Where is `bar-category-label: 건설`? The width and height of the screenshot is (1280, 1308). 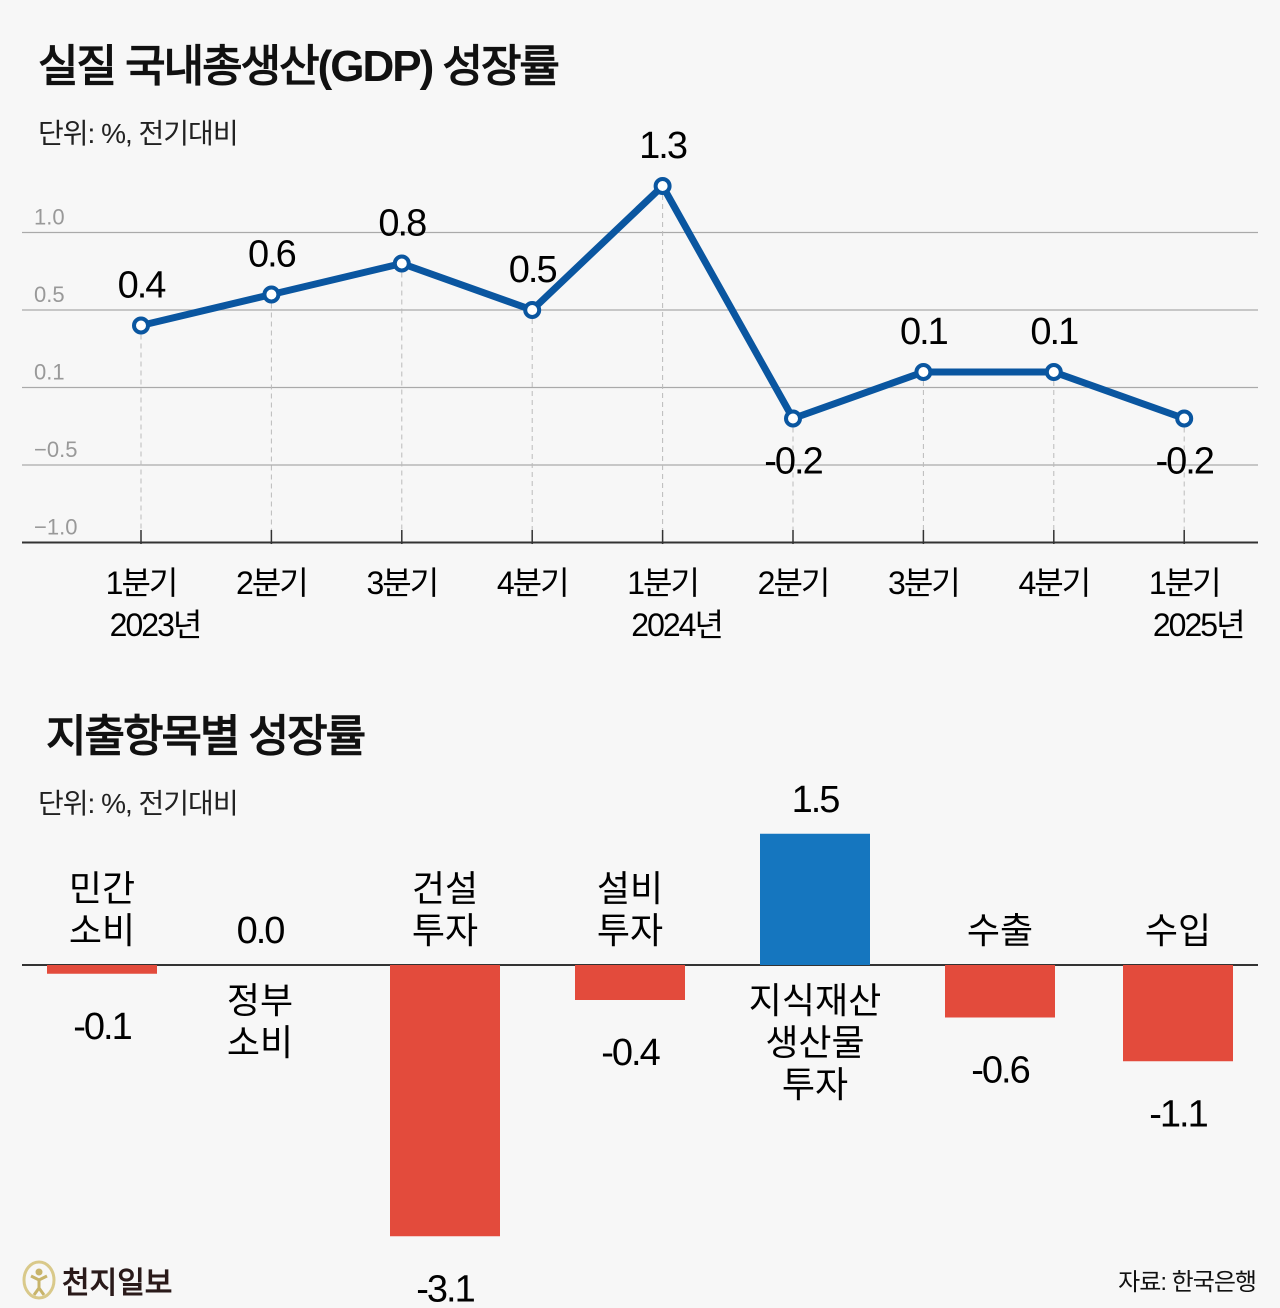
bar-category-label: 건설 is located at coordinates (445, 888).